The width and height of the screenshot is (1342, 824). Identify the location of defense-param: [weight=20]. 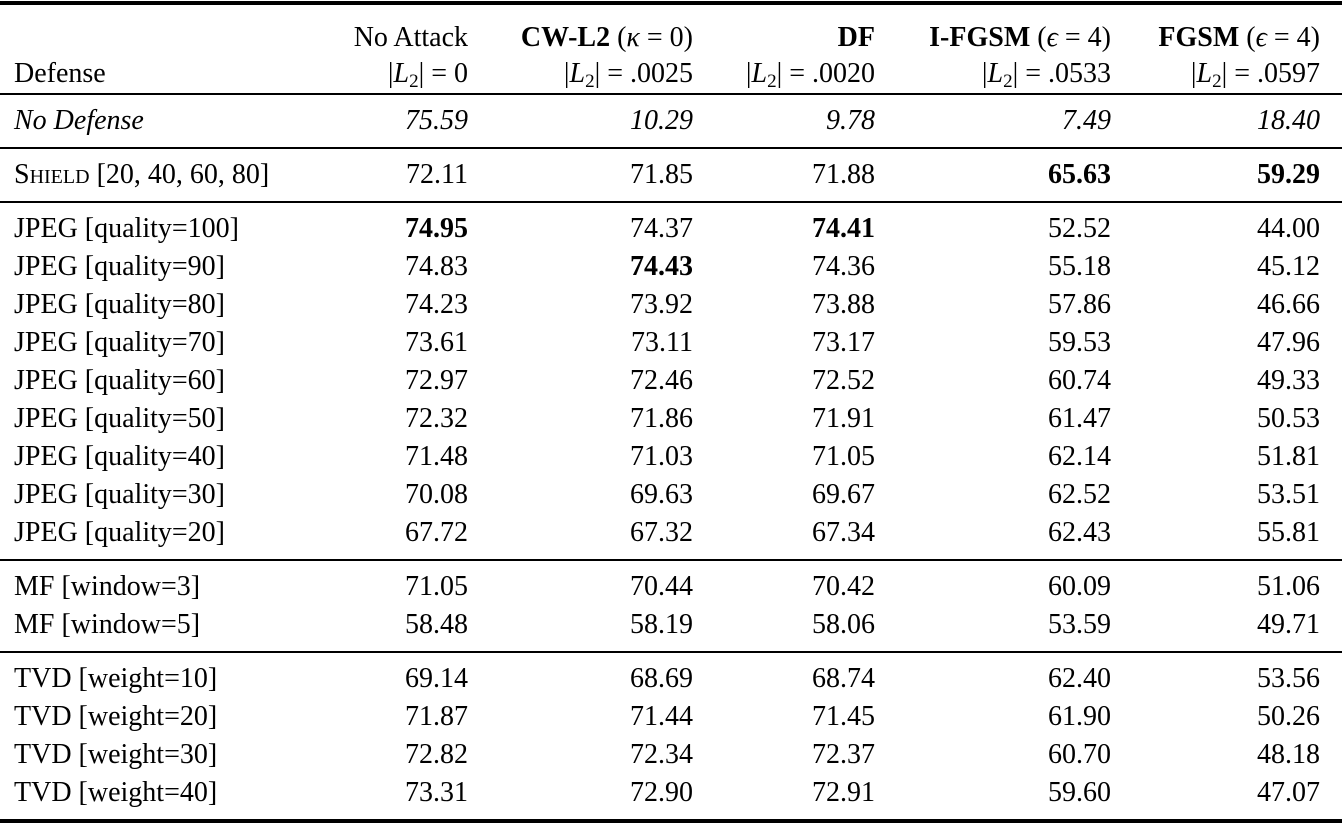
(148, 716).